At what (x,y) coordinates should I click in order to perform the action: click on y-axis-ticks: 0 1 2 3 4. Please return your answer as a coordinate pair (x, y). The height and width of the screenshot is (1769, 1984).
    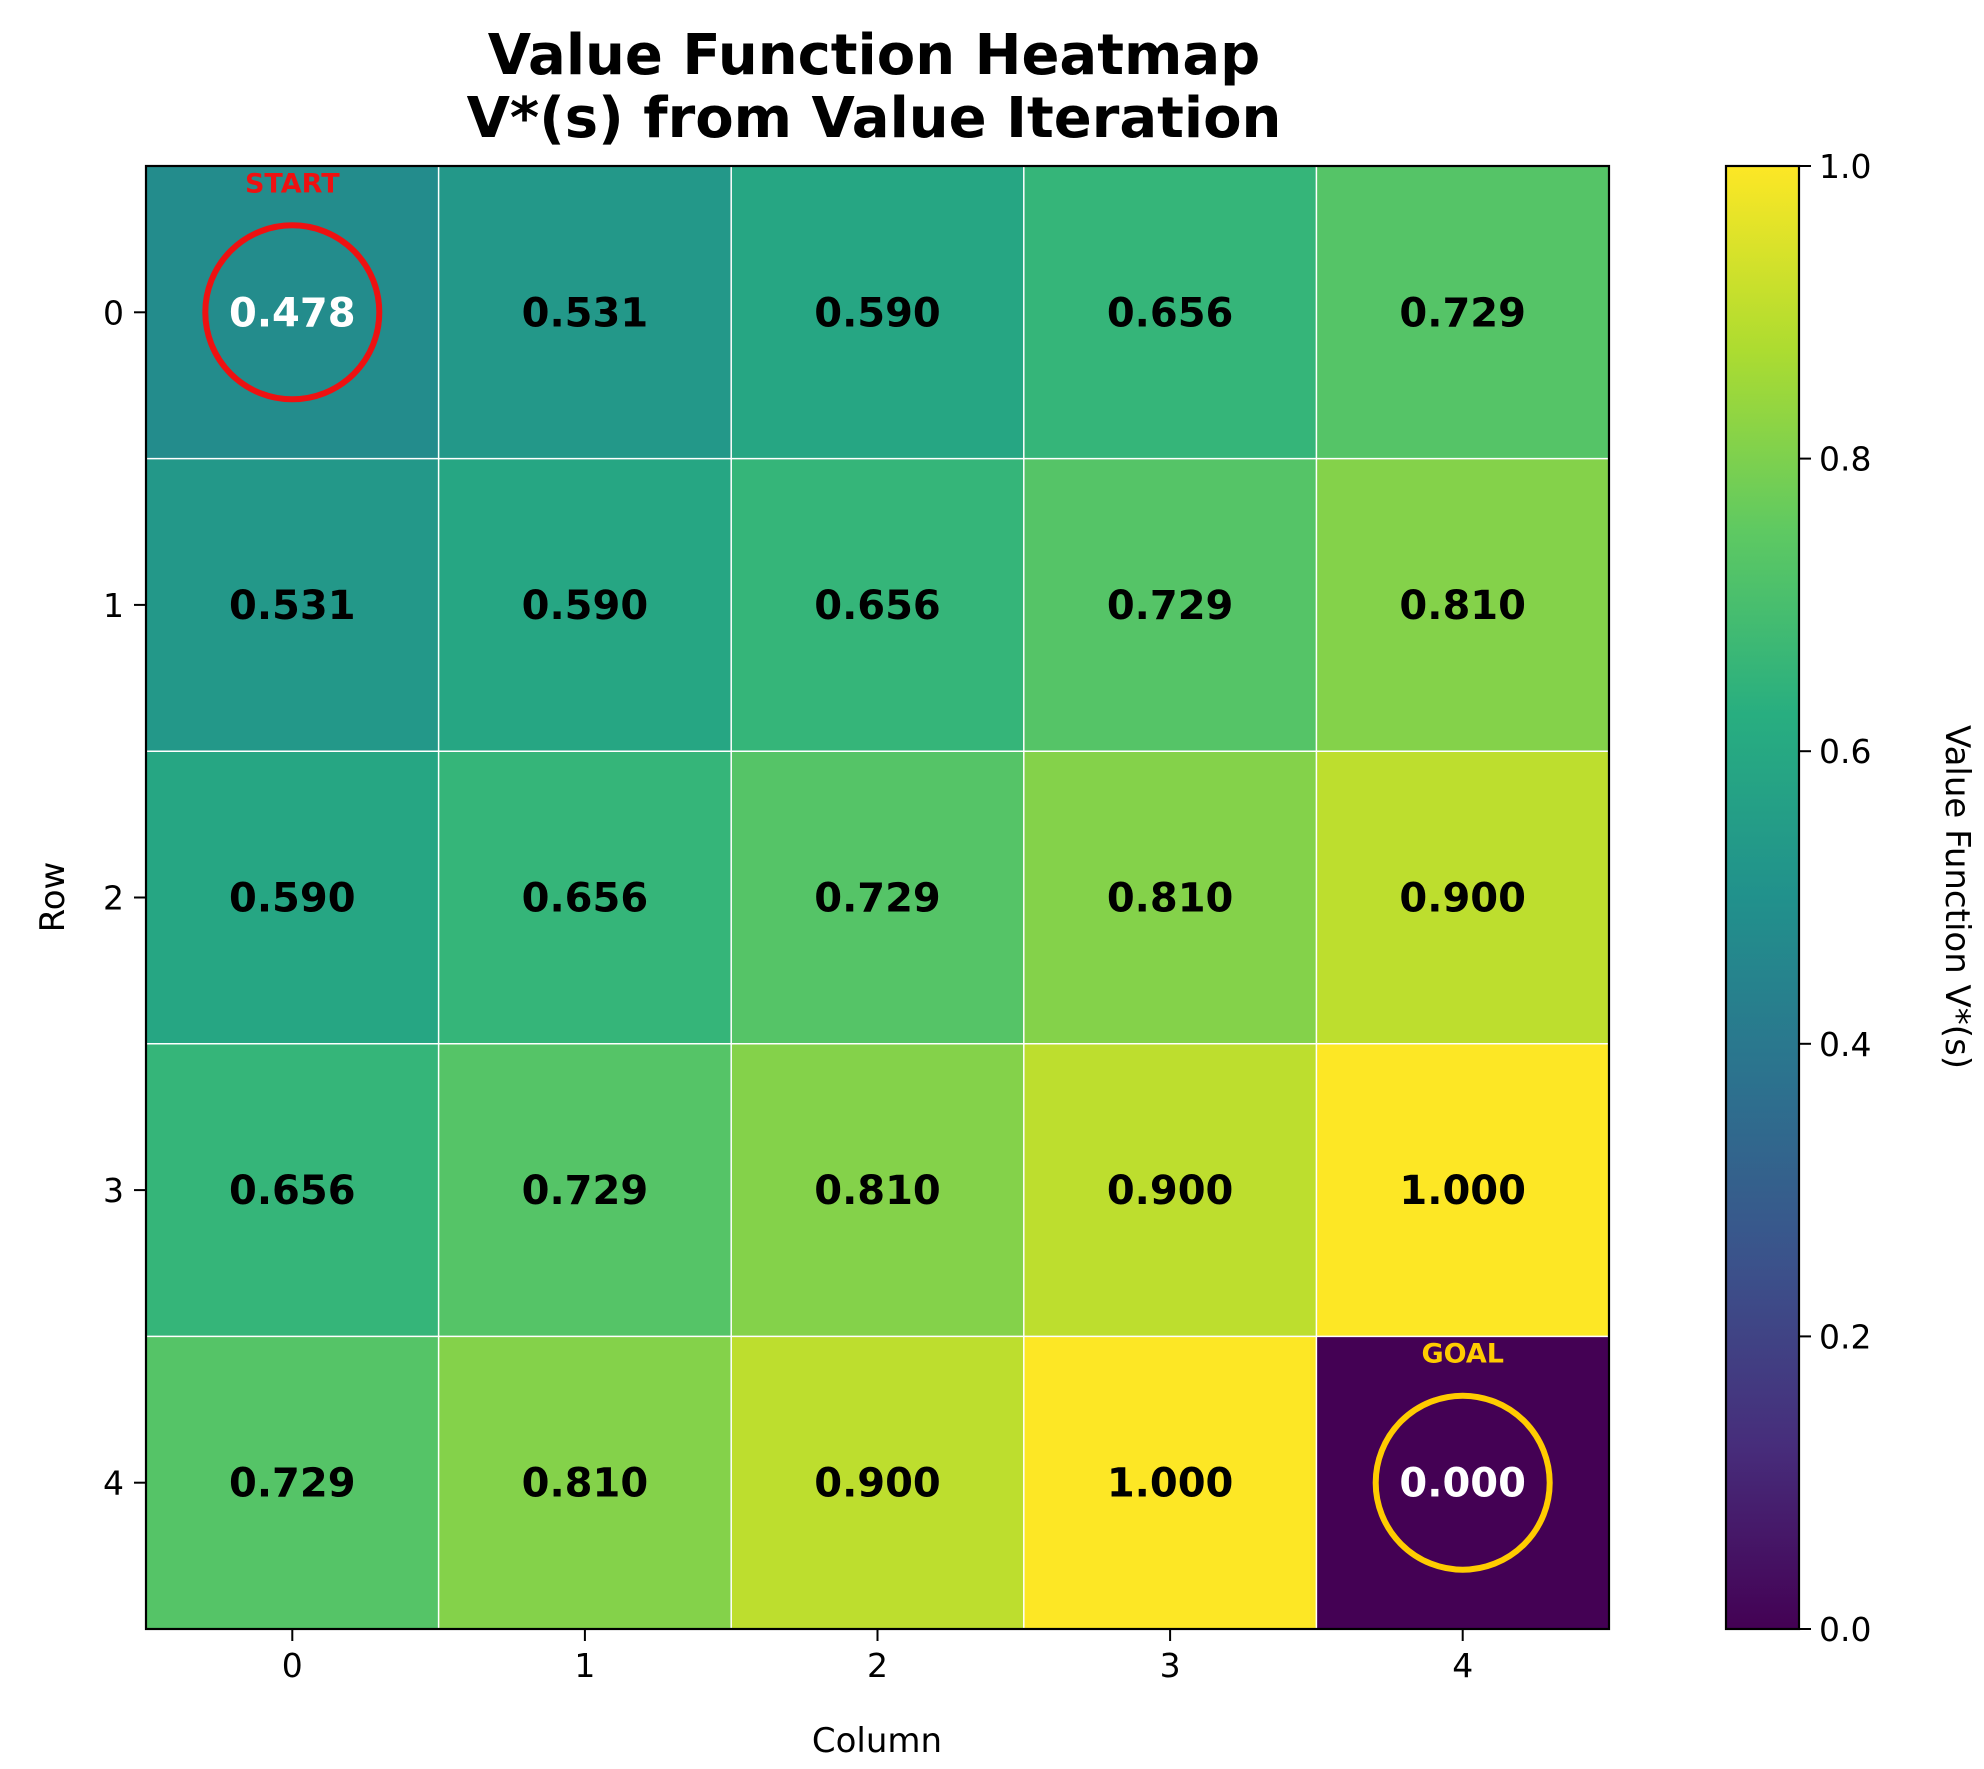
    Looking at the image, I should click on (124, 898).